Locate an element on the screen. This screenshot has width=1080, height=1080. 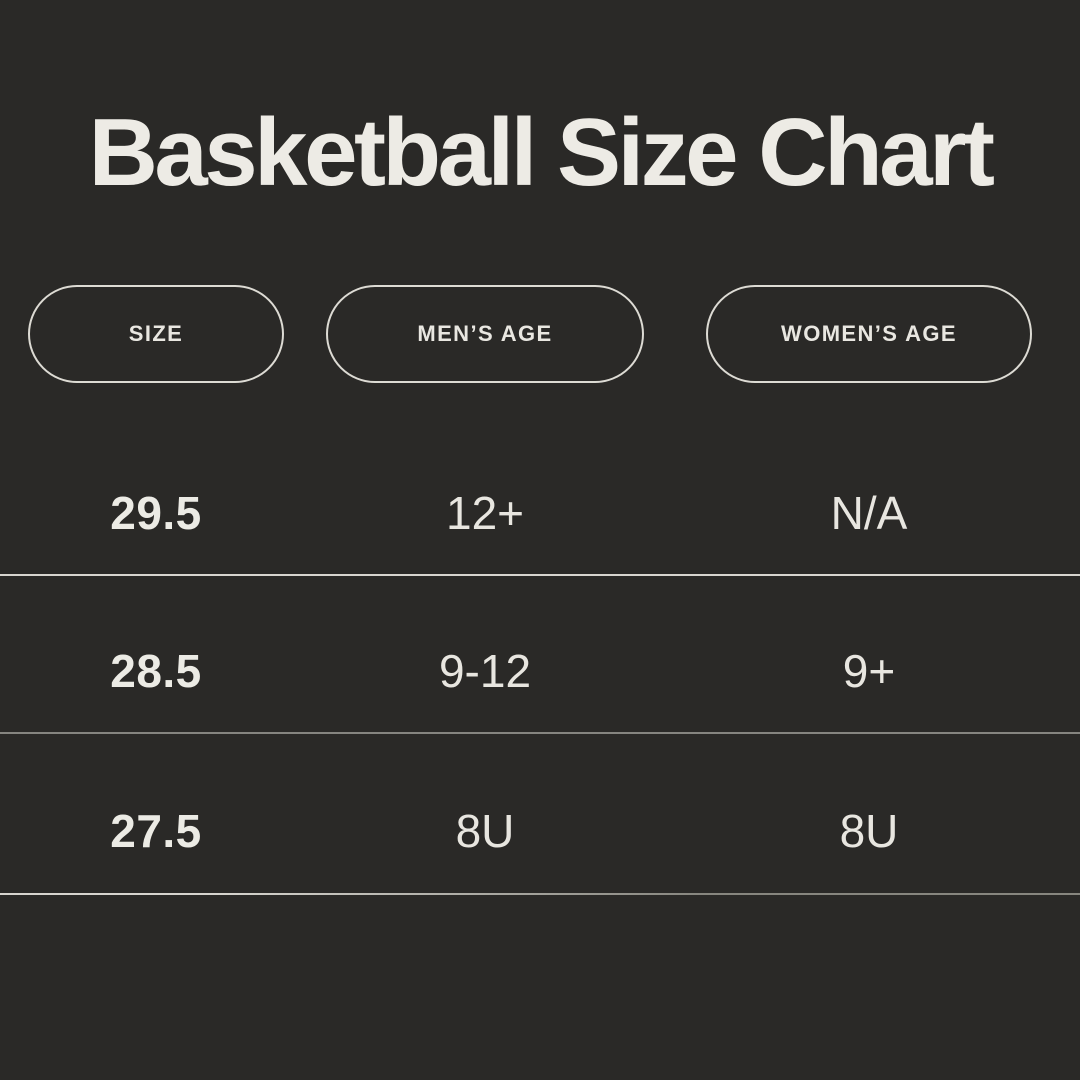
womens-age-value: N/A is located at coordinates (869, 513).